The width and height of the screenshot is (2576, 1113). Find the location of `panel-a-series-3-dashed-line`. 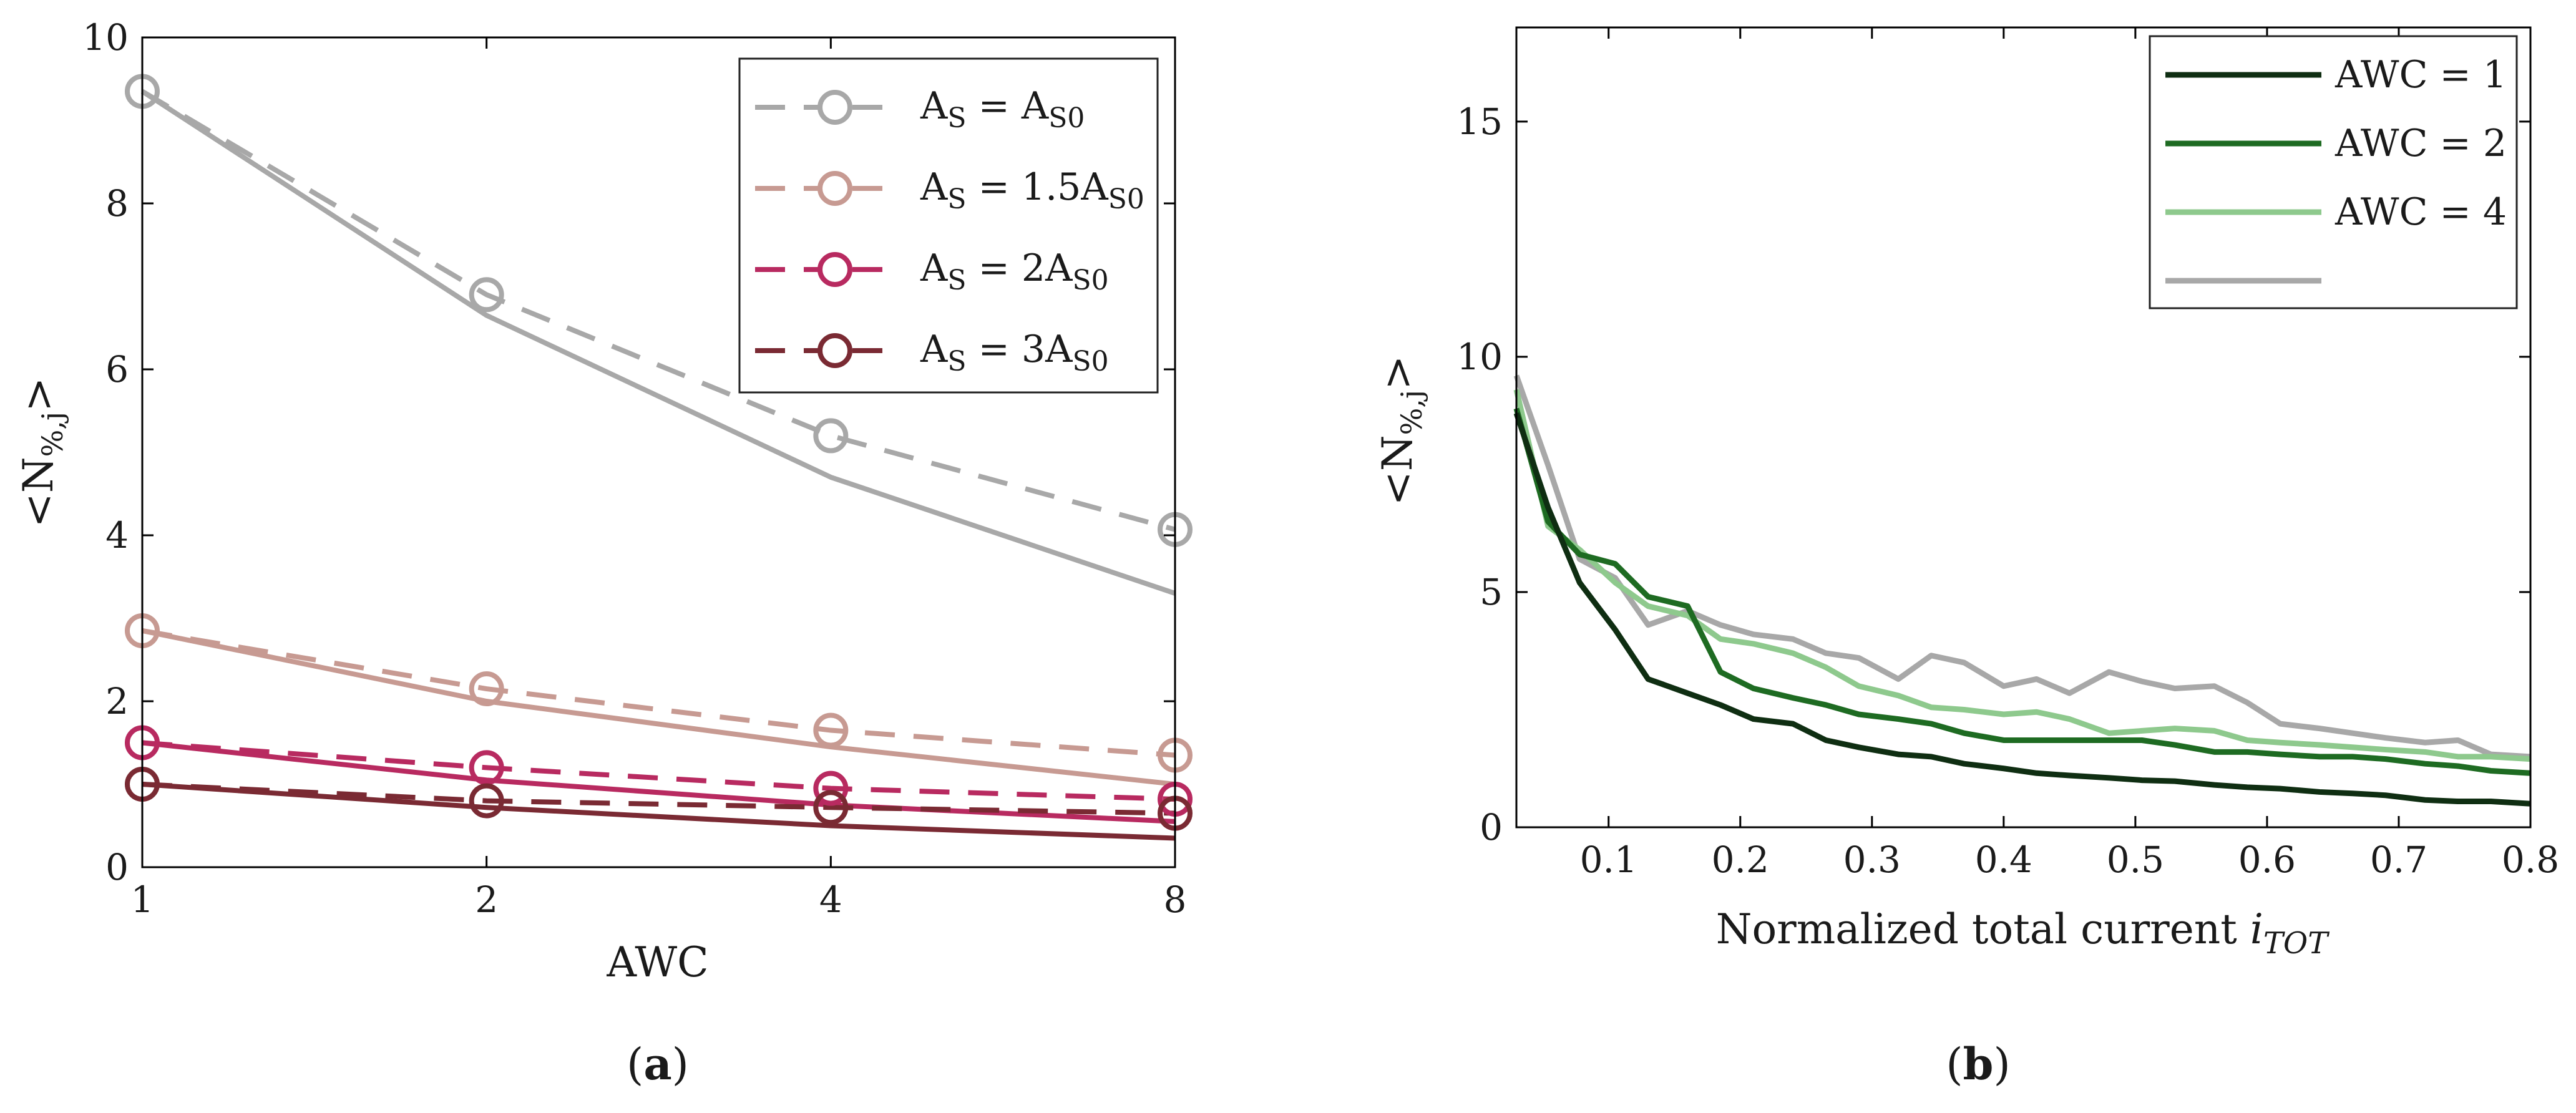

panel-a-series-3-dashed-line is located at coordinates (659, 771).